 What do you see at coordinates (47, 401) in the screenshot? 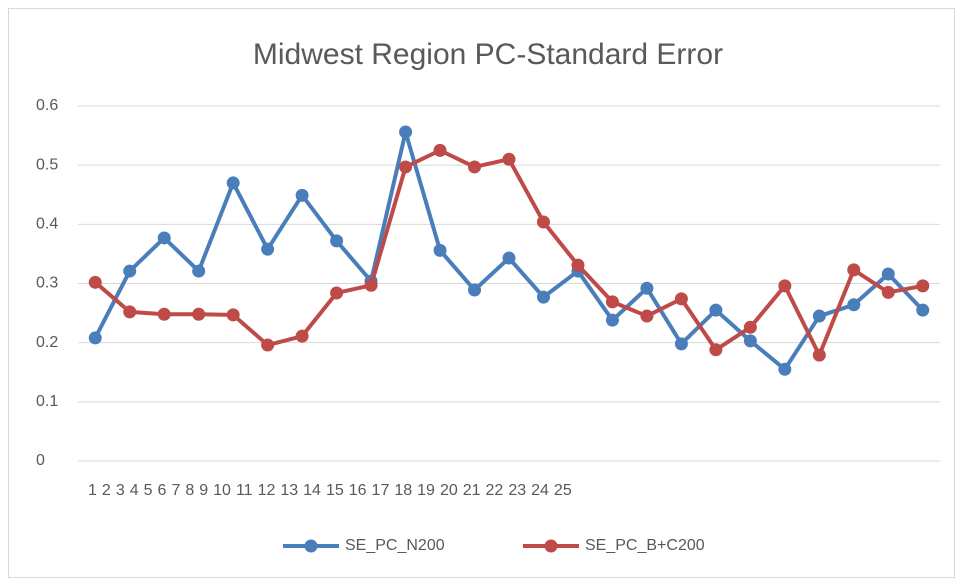
I see `y-tick-label: 0.1` at bounding box center [47, 401].